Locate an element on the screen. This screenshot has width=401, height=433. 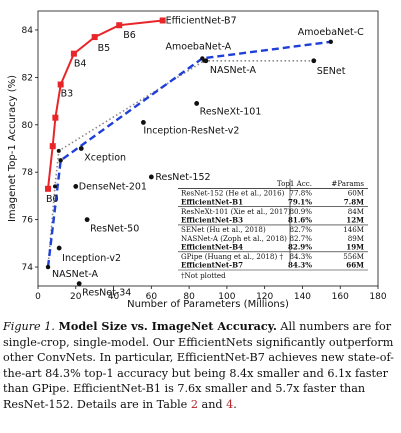
y-tick-label: 84 is located at coordinates (28, 31).